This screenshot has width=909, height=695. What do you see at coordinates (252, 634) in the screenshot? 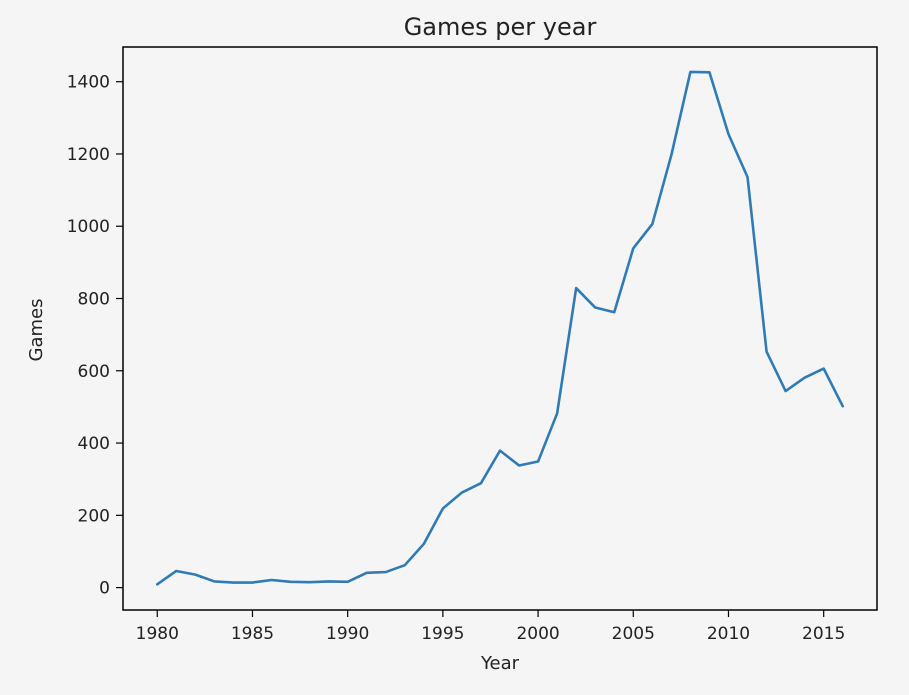
I see `x-tick-label: 1985` at bounding box center [252, 634].